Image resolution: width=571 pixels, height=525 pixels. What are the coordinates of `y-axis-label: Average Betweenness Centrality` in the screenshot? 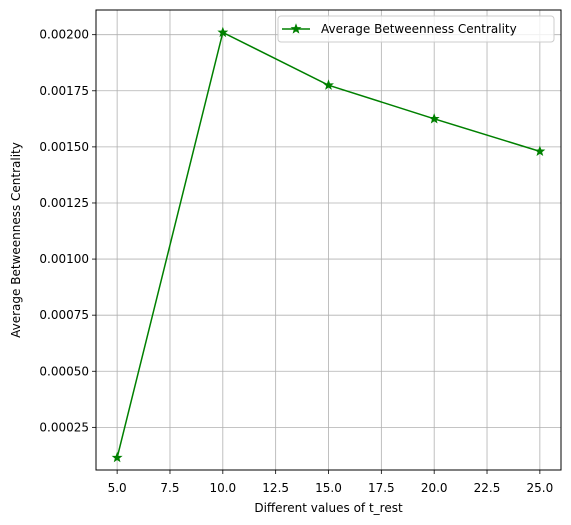 It's located at (16, 240).